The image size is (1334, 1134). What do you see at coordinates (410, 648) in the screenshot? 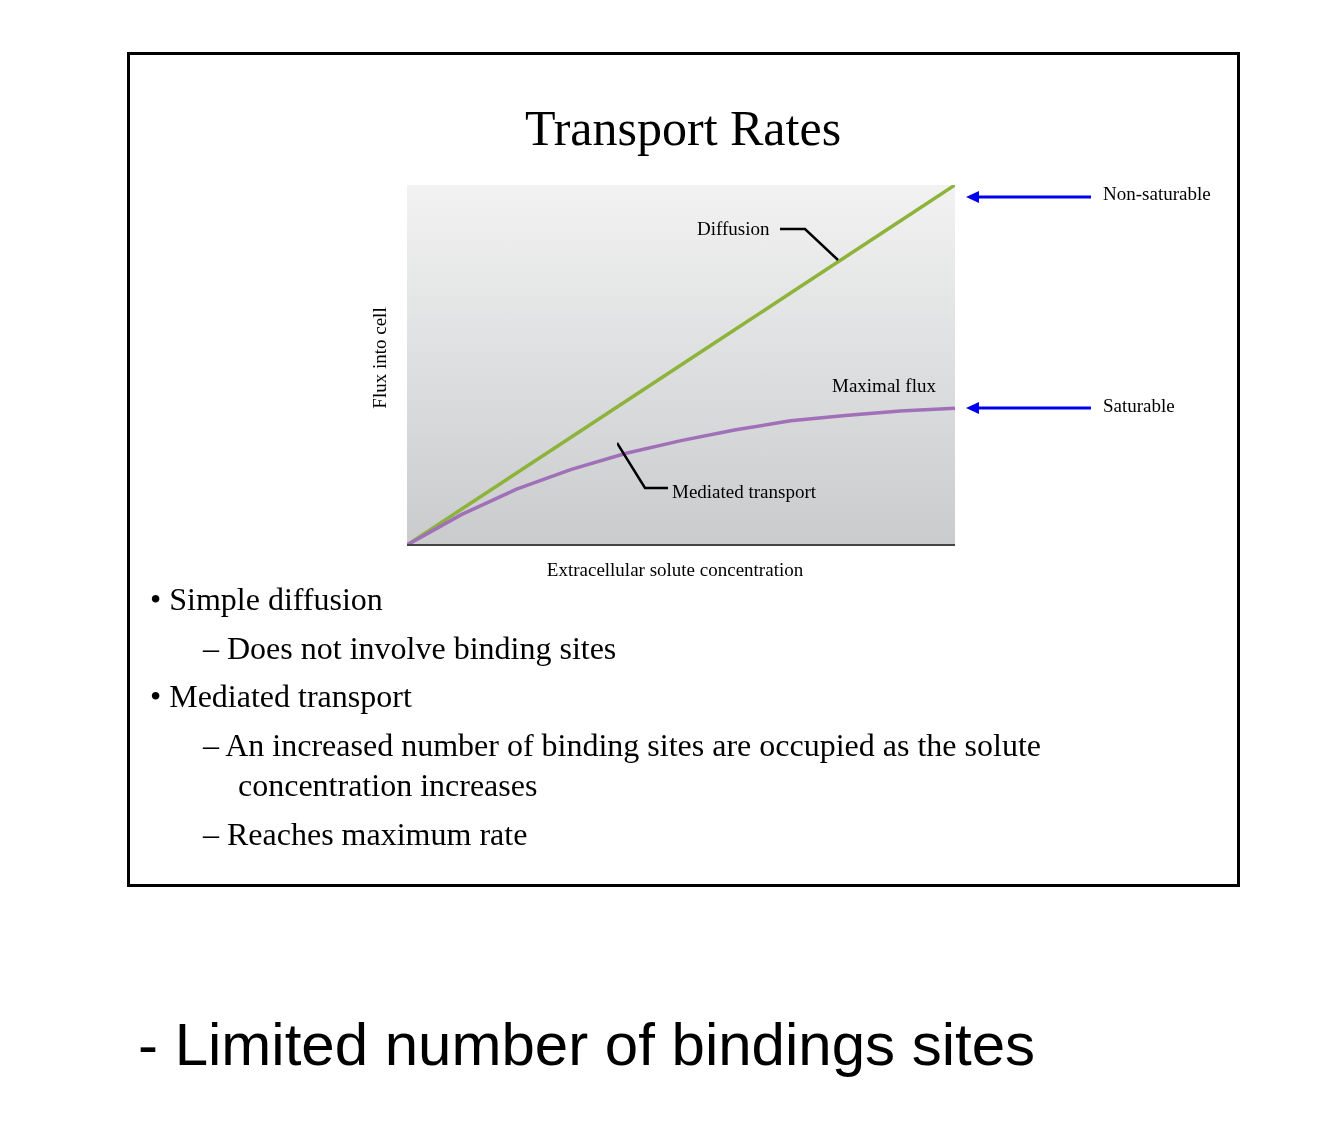
I see `text: – Does not involve binding sites` at bounding box center [410, 648].